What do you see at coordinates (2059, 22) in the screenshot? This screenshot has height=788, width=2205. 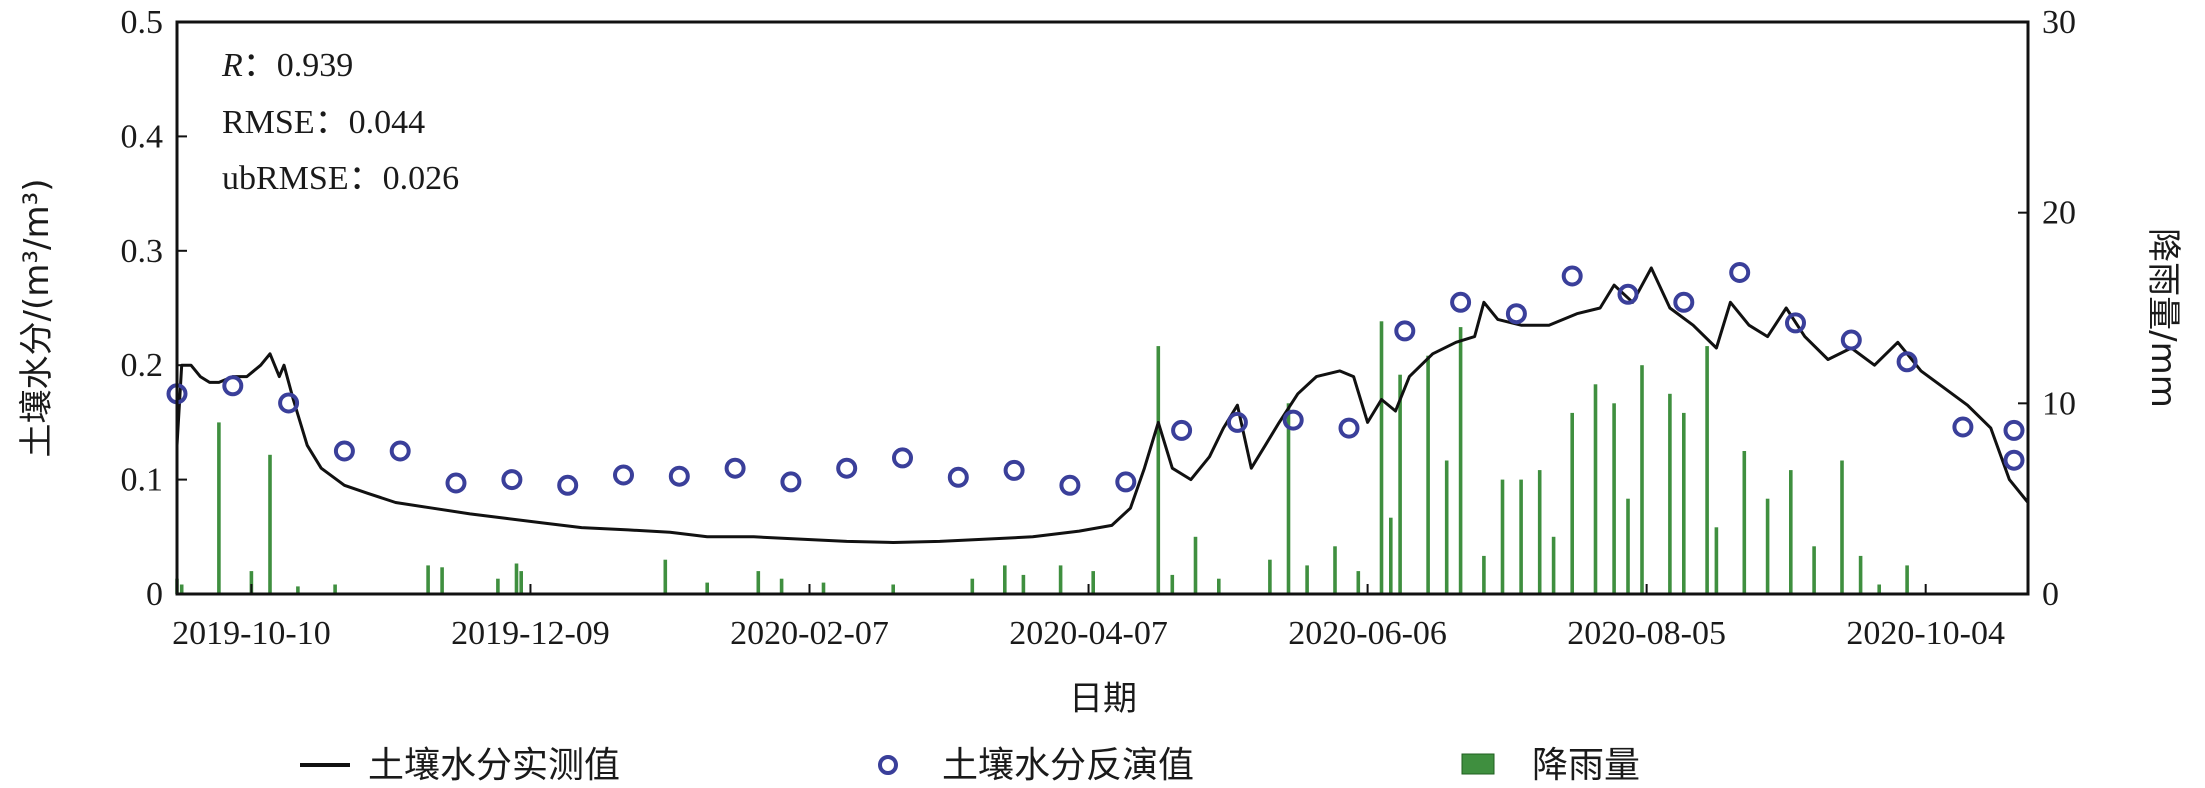 I see `y2-tick-label-3: 30` at bounding box center [2059, 22].